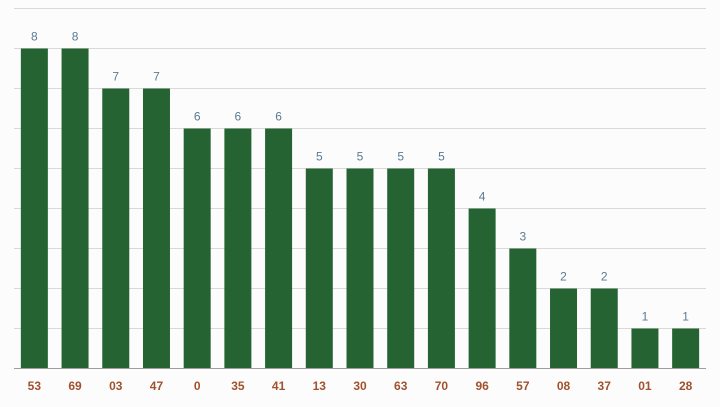 This screenshot has width=720, height=407. What do you see at coordinates (401, 386) in the screenshot?
I see `category-label: 63` at bounding box center [401, 386].